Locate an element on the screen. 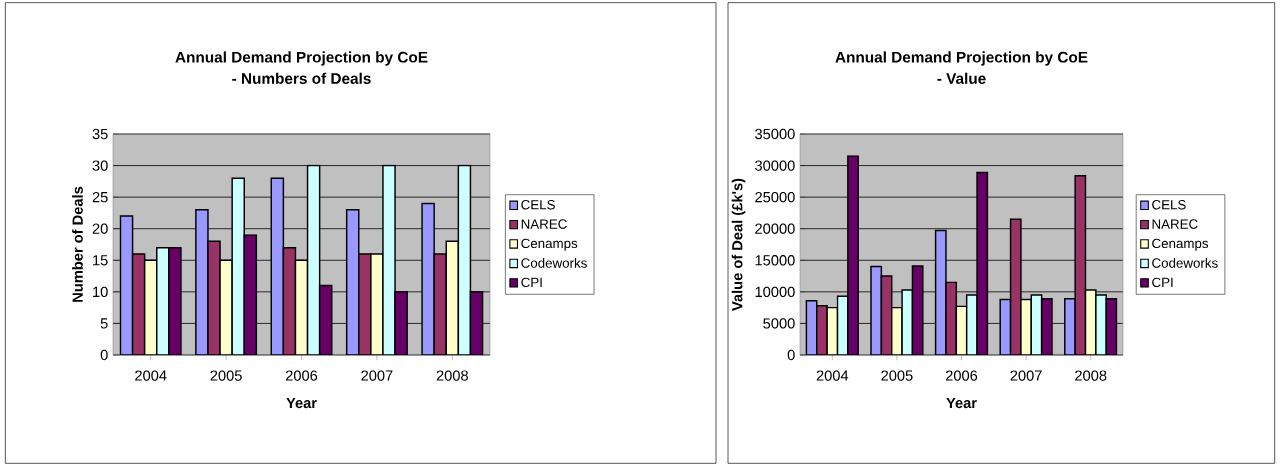 This screenshot has height=466, width=1280. chart-subtitle: - Value is located at coordinates (961, 78).